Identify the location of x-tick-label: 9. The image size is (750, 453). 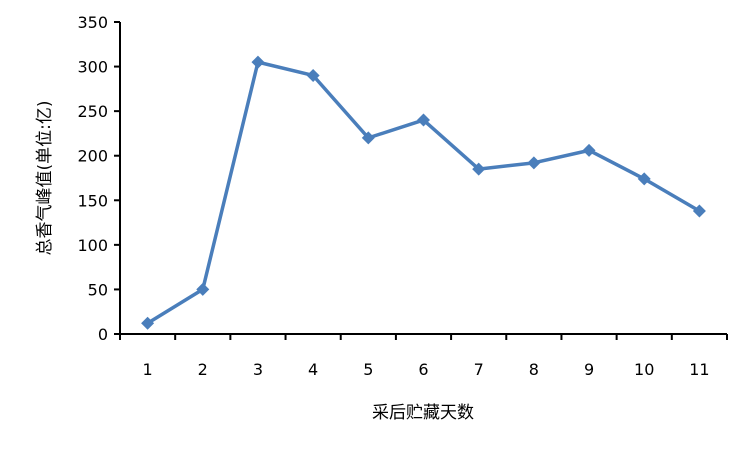
(589, 369).